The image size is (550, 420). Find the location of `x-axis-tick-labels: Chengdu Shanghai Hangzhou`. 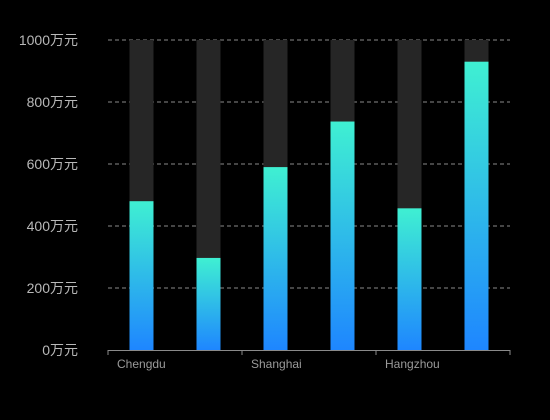

x-axis-tick-labels: Chengdu Shanghai Hangzhou is located at coordinates (278, 364).